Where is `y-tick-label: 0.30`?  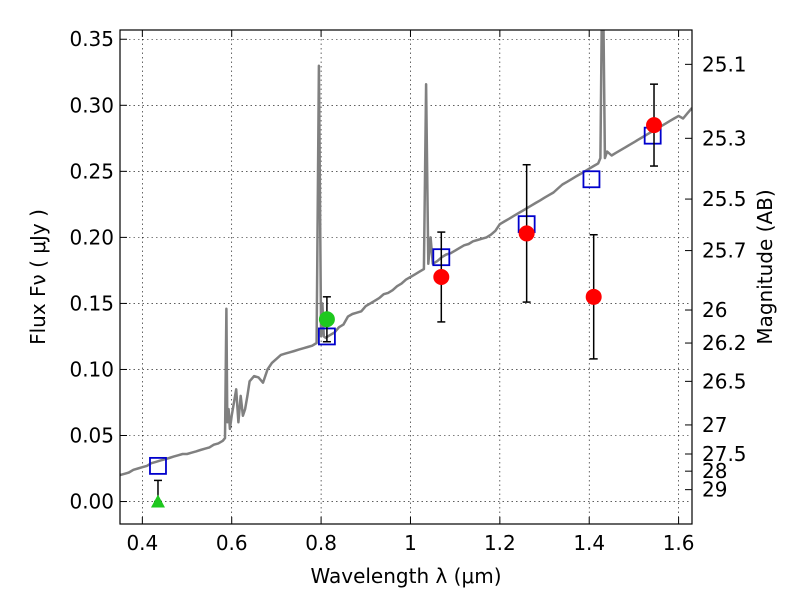
y-tick-label: 0.30 is located at coordinates (91, 105).